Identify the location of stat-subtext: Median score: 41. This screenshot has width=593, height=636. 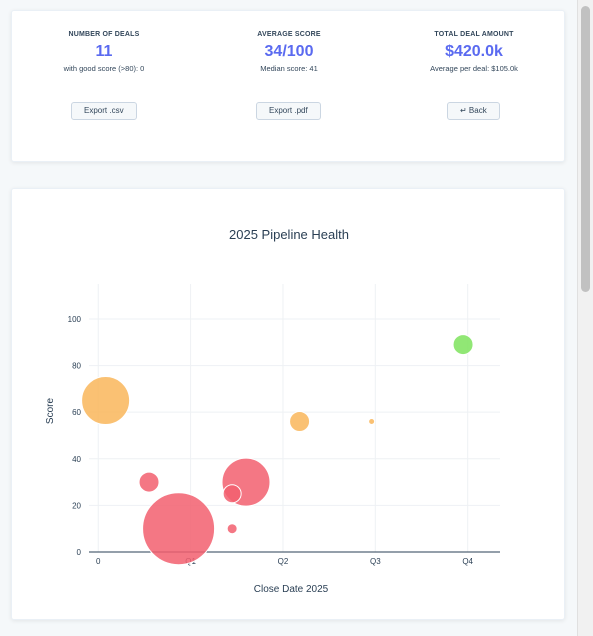
(289, 68).